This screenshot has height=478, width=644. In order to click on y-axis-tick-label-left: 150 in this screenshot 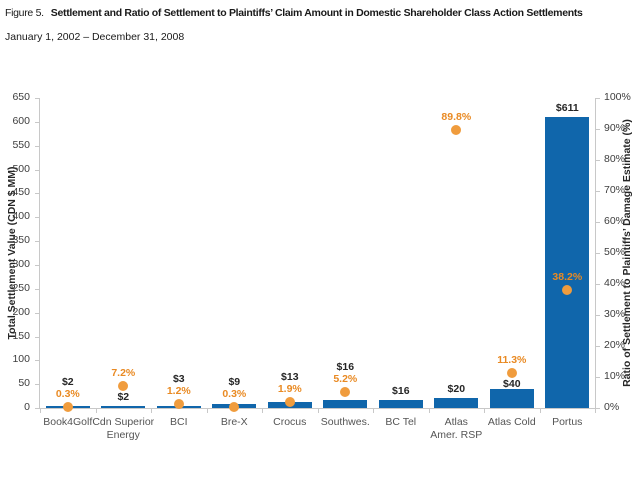, I will do `click(21, 335)`.